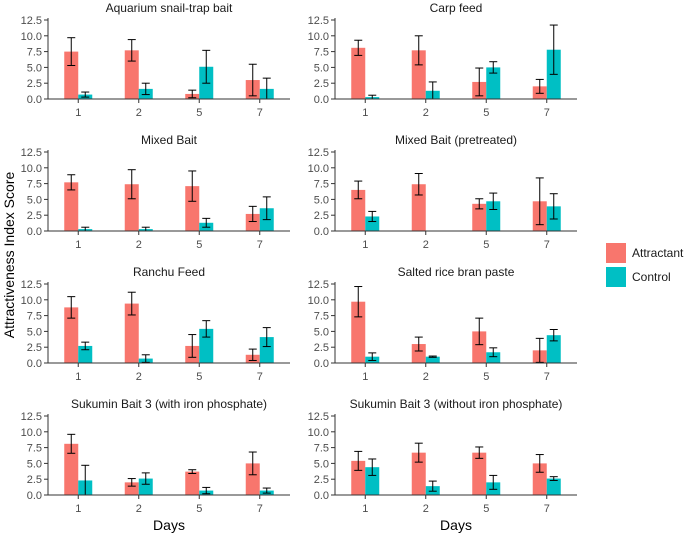  Describe the element at coordinates (456, 404) in the screenshot. I see `panel-title: Sukumin Bait 3 (without iron phosphate)` at that location.